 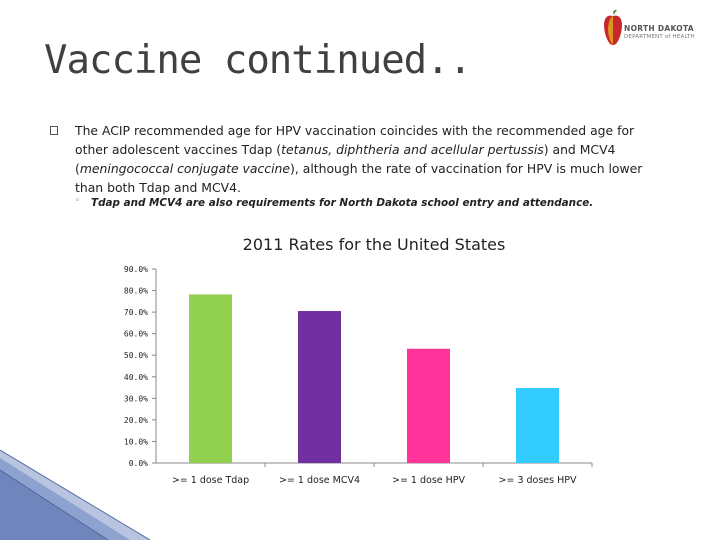 What do you see at coordinates (136, 334) in the screenshot?
I see `y-tick-label: 60.0%` at bounding box center [136, 334].